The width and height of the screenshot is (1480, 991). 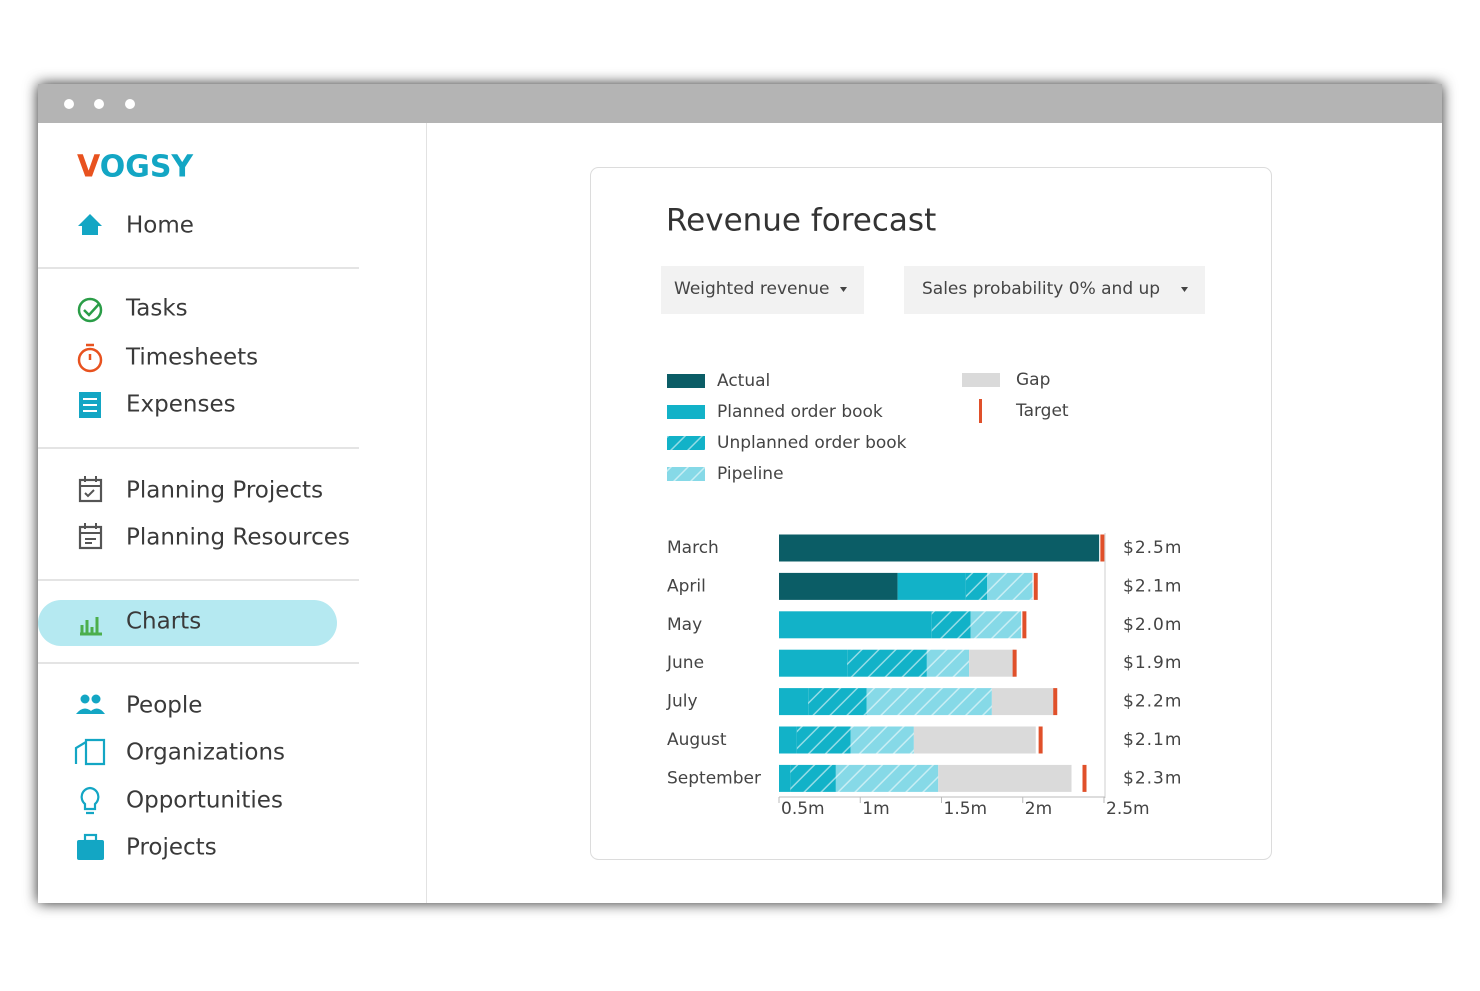 What do you see at coordinates (1033, 380) in the screenshot?
I see `legend-label: Gap` at bounding box center [1033, 380].